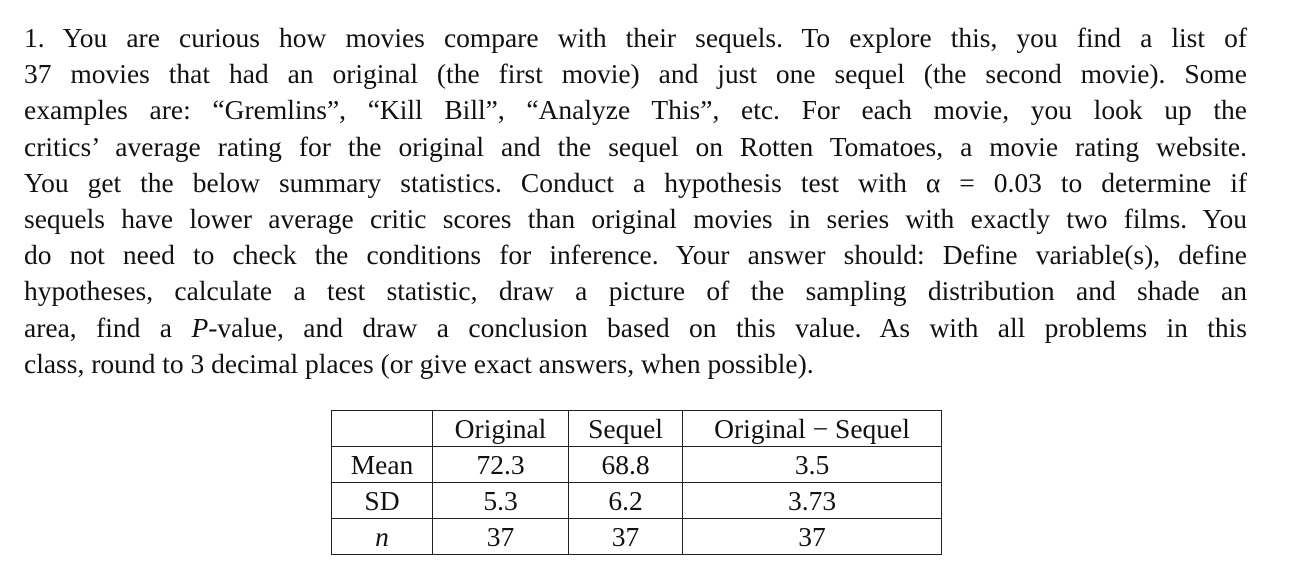  What do you see at coordinates (812, 464) in the screenshot?
I see `cell: 3.5` at bounding box center [812, 464].